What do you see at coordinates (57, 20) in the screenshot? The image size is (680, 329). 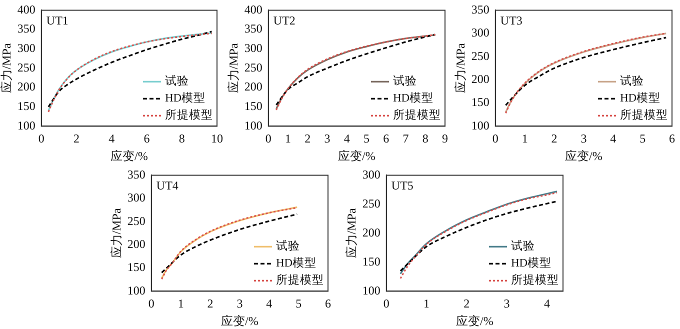 I see `chart-title: UT1` at bounding box center [57, 20].